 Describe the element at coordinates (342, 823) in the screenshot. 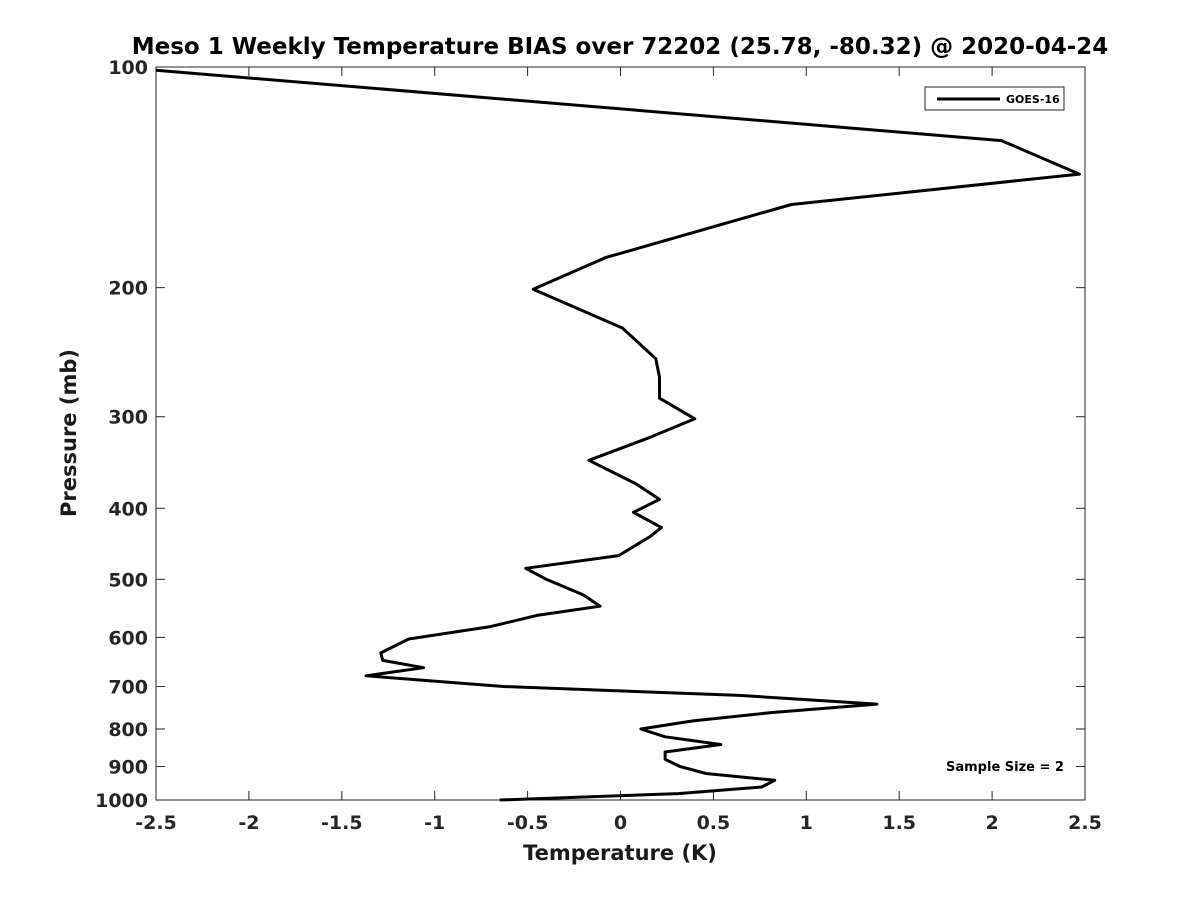

I see `x-tick-label: -1.5` at that location.